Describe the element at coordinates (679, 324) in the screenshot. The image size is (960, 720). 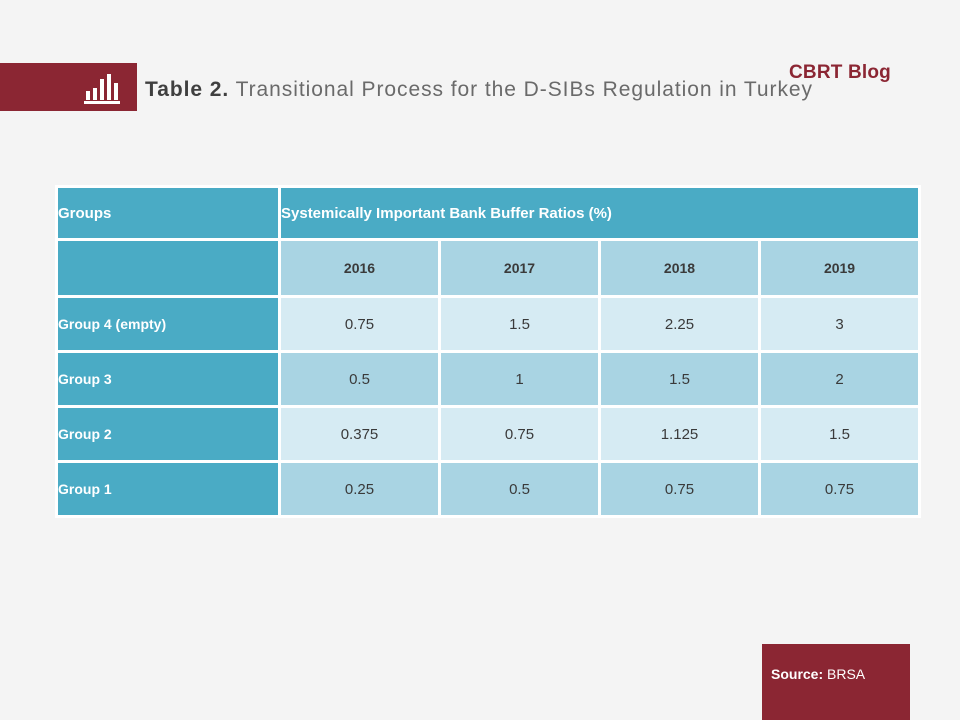
I see `cell-value: 2.25` at that location.